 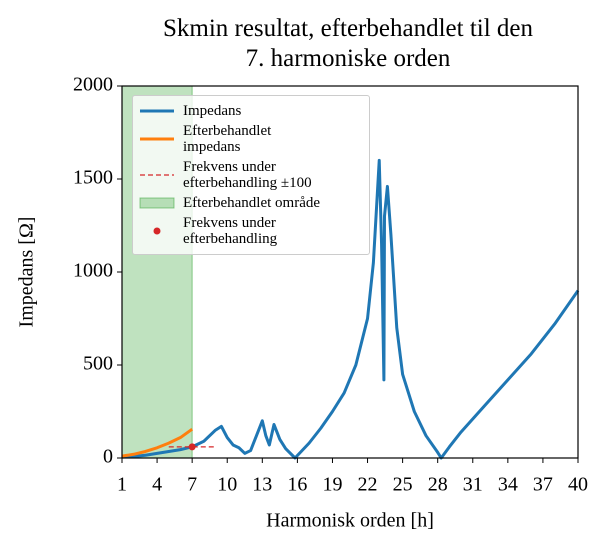 What do you see at coordinates (368, 485) in the screenshot?
I see `x-tick-label: 22` at bounding box center [368, 485].